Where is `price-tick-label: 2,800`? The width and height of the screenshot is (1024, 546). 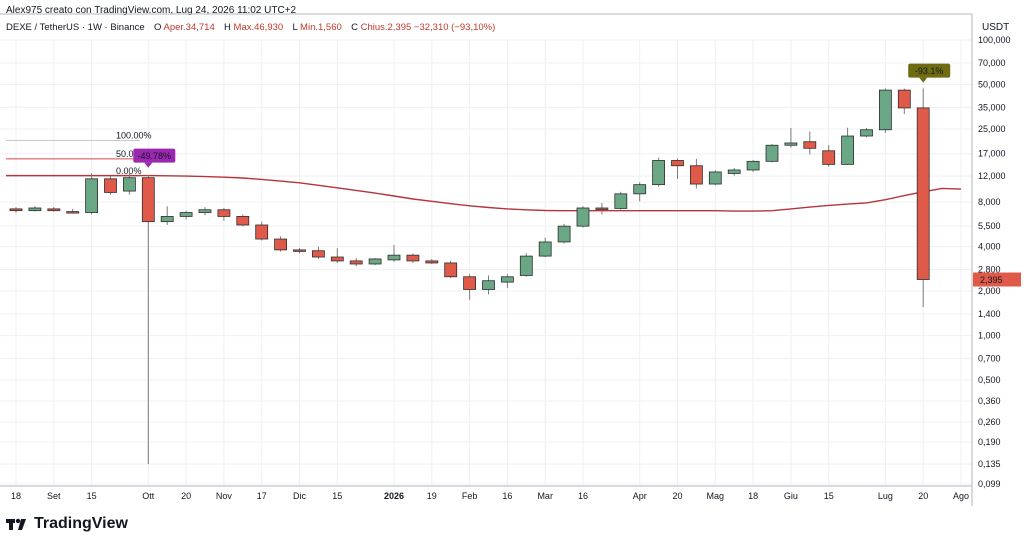
price-tick-label: 2,800 is located at coordinates (989, 269).